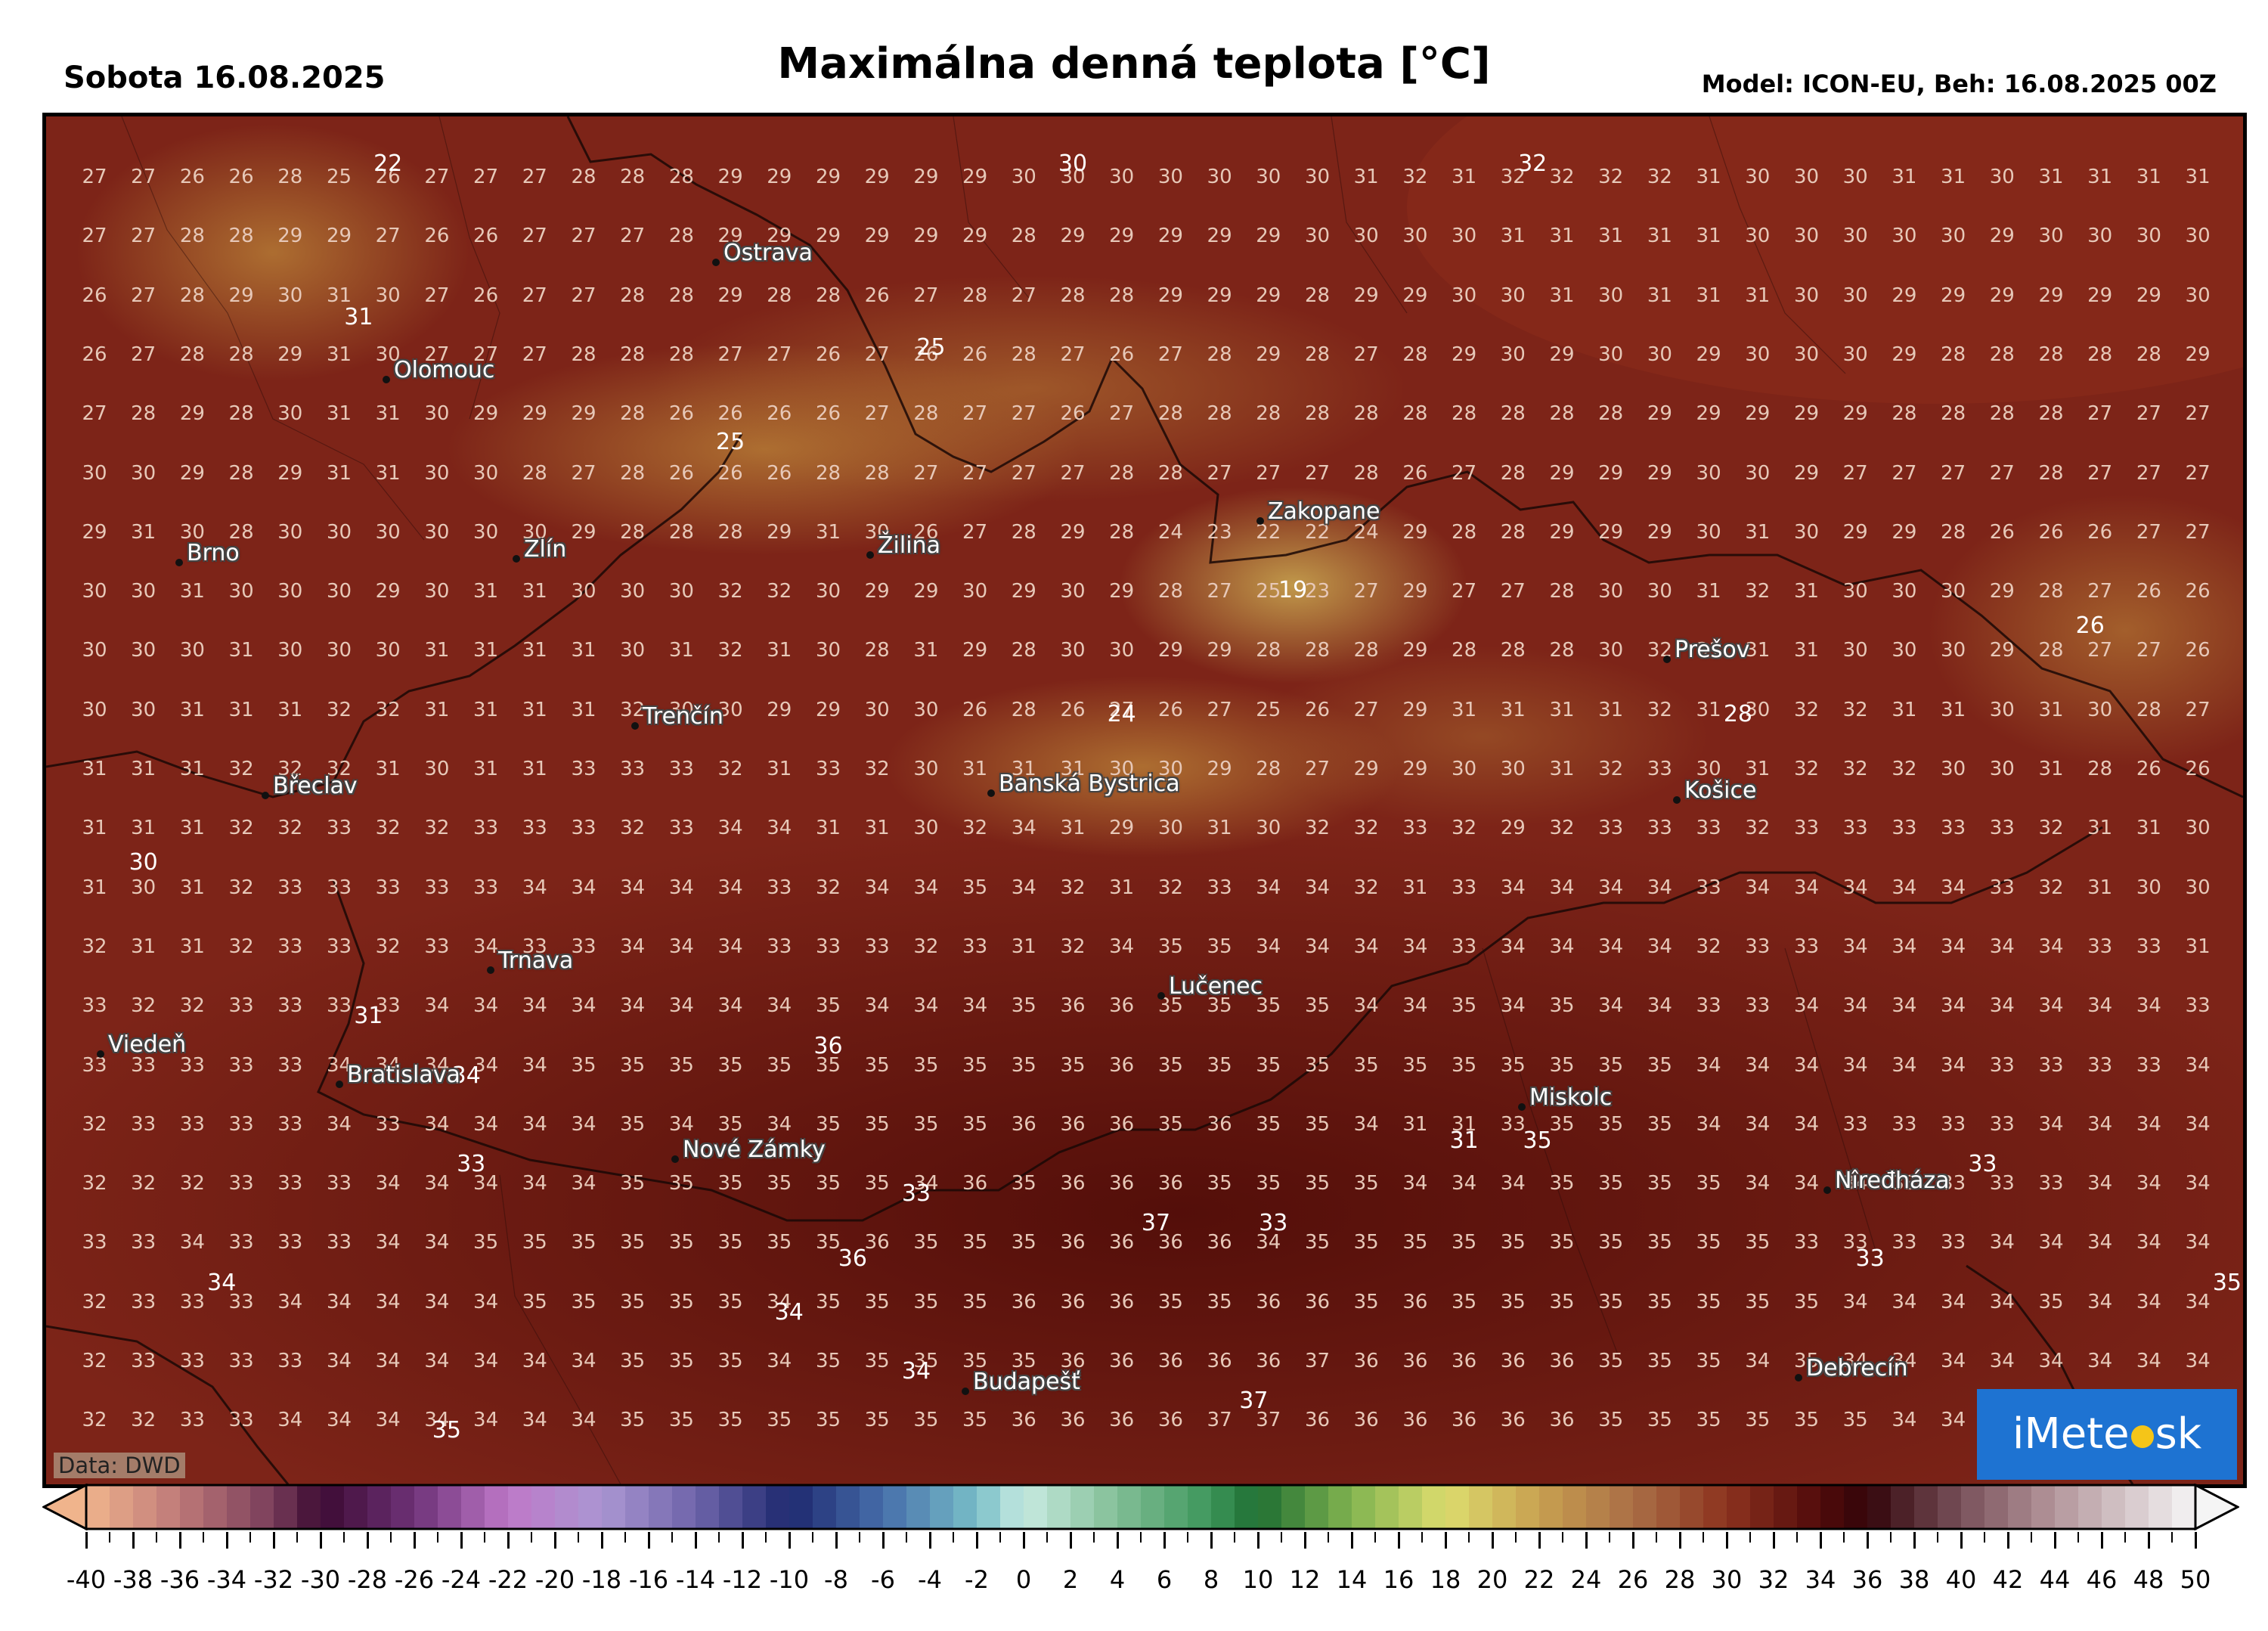 Image resolution: width=2268 pixels, height=1631 pixels. Describe the element at coordinates (2100, 532) in the screenshot. I see `grid-value: 26` at that location.